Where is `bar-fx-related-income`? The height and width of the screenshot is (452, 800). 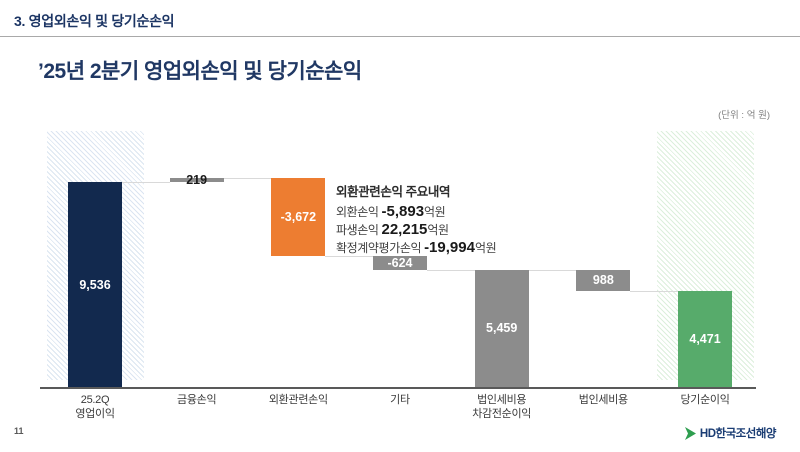 bar-fx-related-income is located at coordinates (298, 217).